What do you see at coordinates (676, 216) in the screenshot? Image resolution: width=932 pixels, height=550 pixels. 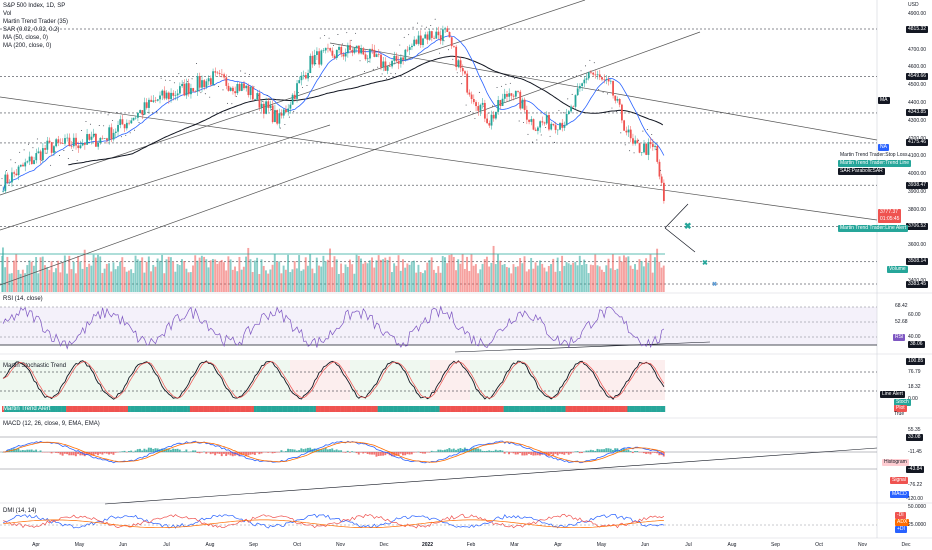 I see `arrow-up-projection` at bounding box center [676, 216].